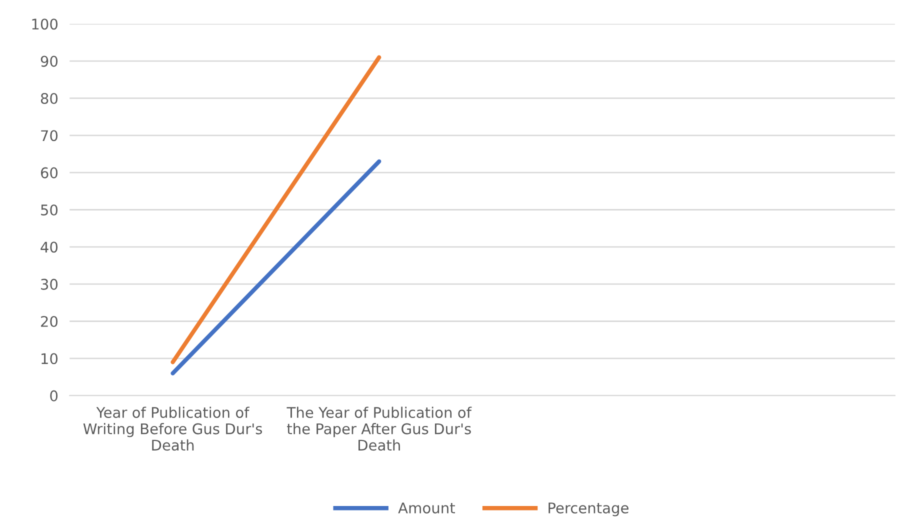 The width and height of the screenshot is (904, 531). Describe the element at coordinates (45, 24) in the screenshot. I see `y-tick-label: 100` at that location.